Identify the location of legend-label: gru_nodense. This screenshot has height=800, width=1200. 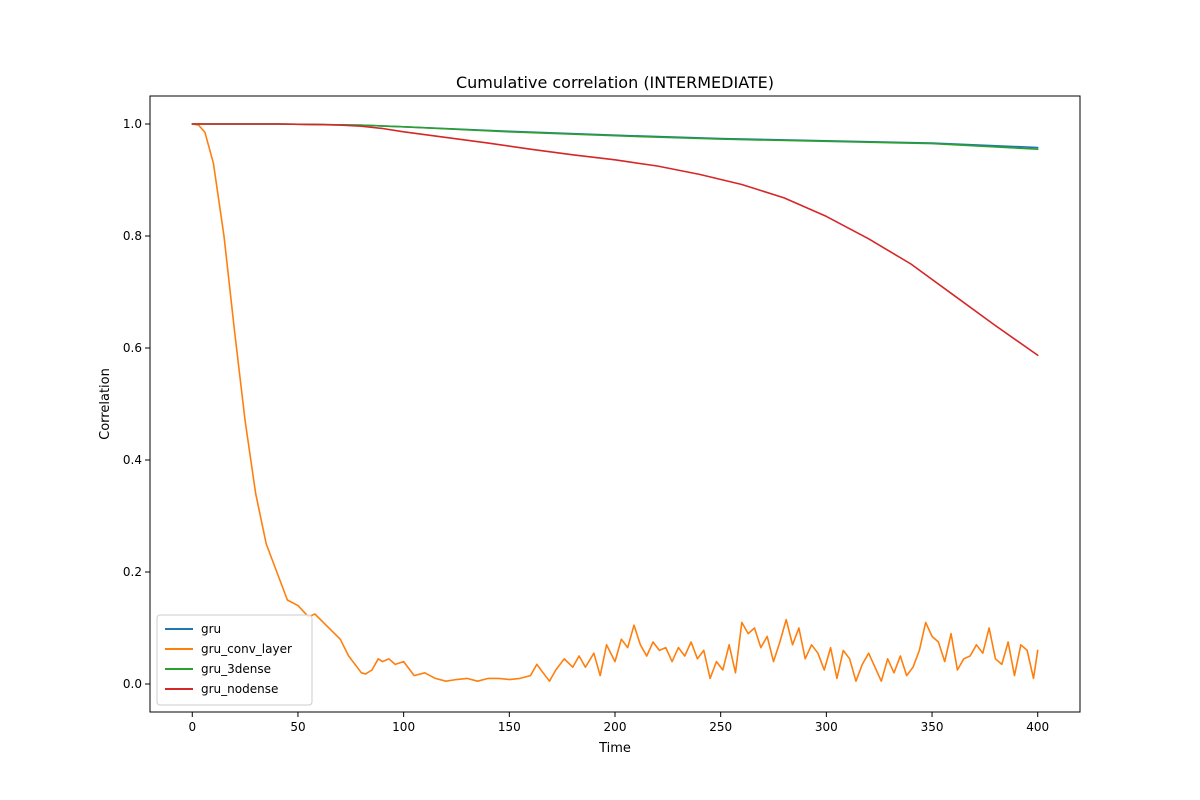
(239, 689).